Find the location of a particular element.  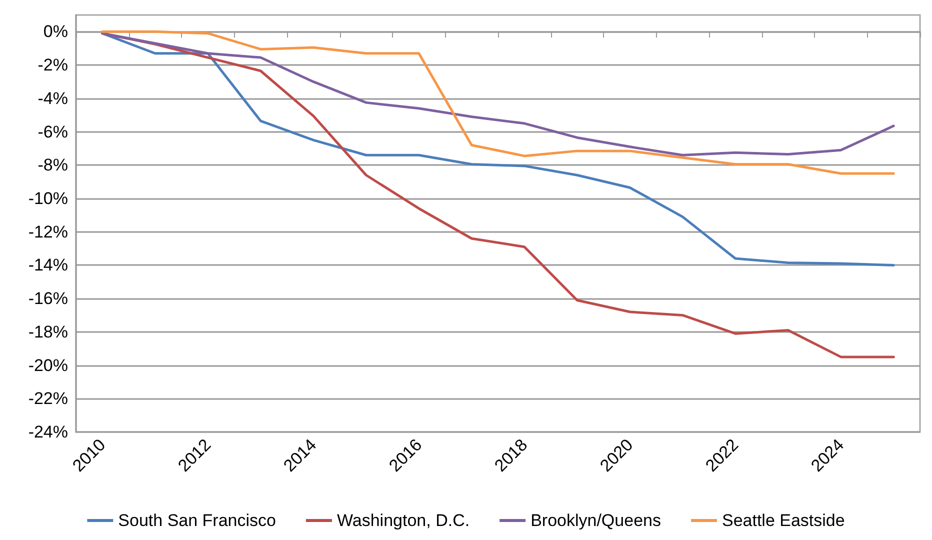

legend-label: South San Francisco is located at coordinates (197, 520).